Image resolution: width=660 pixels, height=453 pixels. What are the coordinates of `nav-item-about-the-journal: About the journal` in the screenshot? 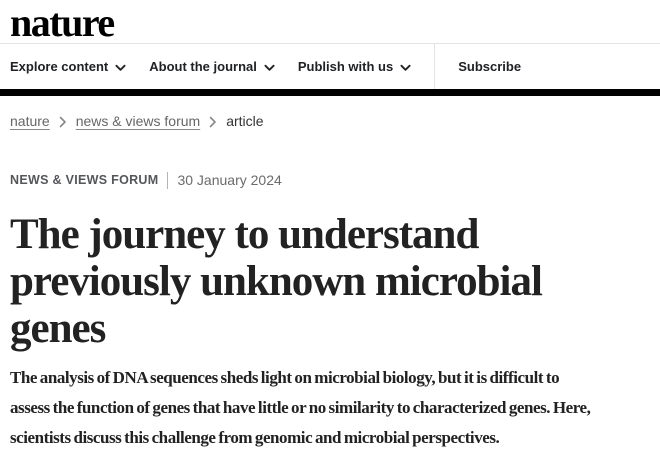 It's located at (212, 66).